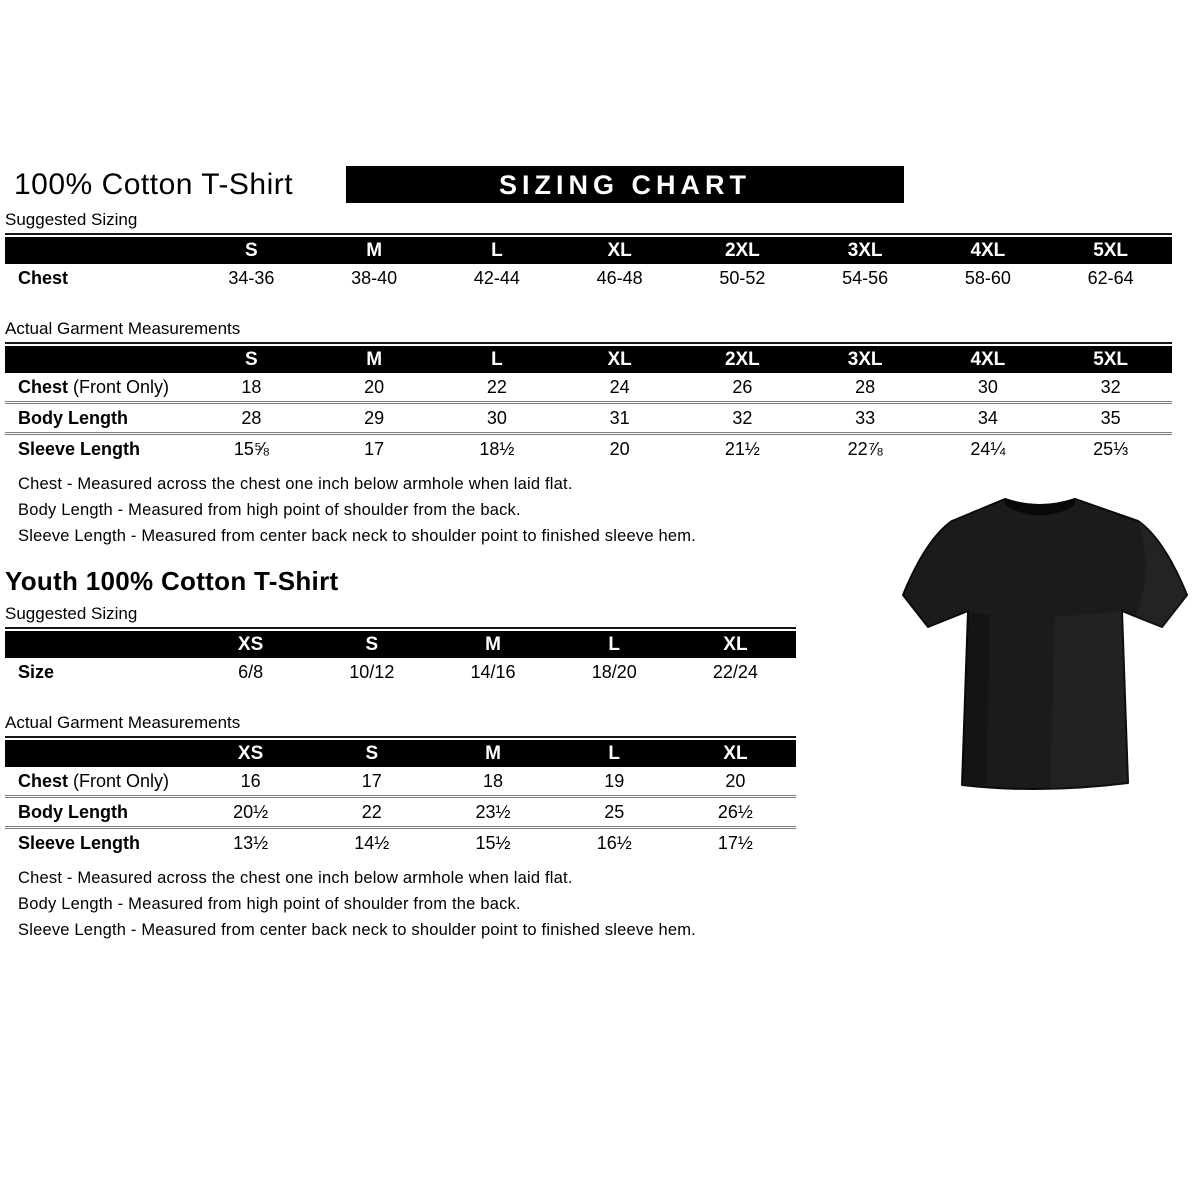 The height and width of the screenshot is (1200, 1200). I want to click on measurement-value: 20½, so click(251, 812).